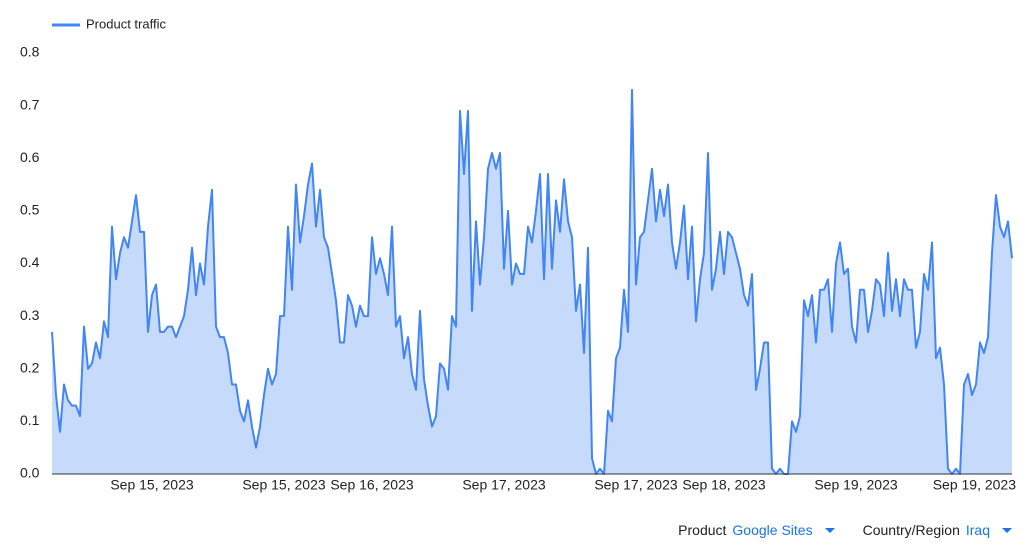  I want to click on product-filter: Product Google Sites, so click(756, 530).